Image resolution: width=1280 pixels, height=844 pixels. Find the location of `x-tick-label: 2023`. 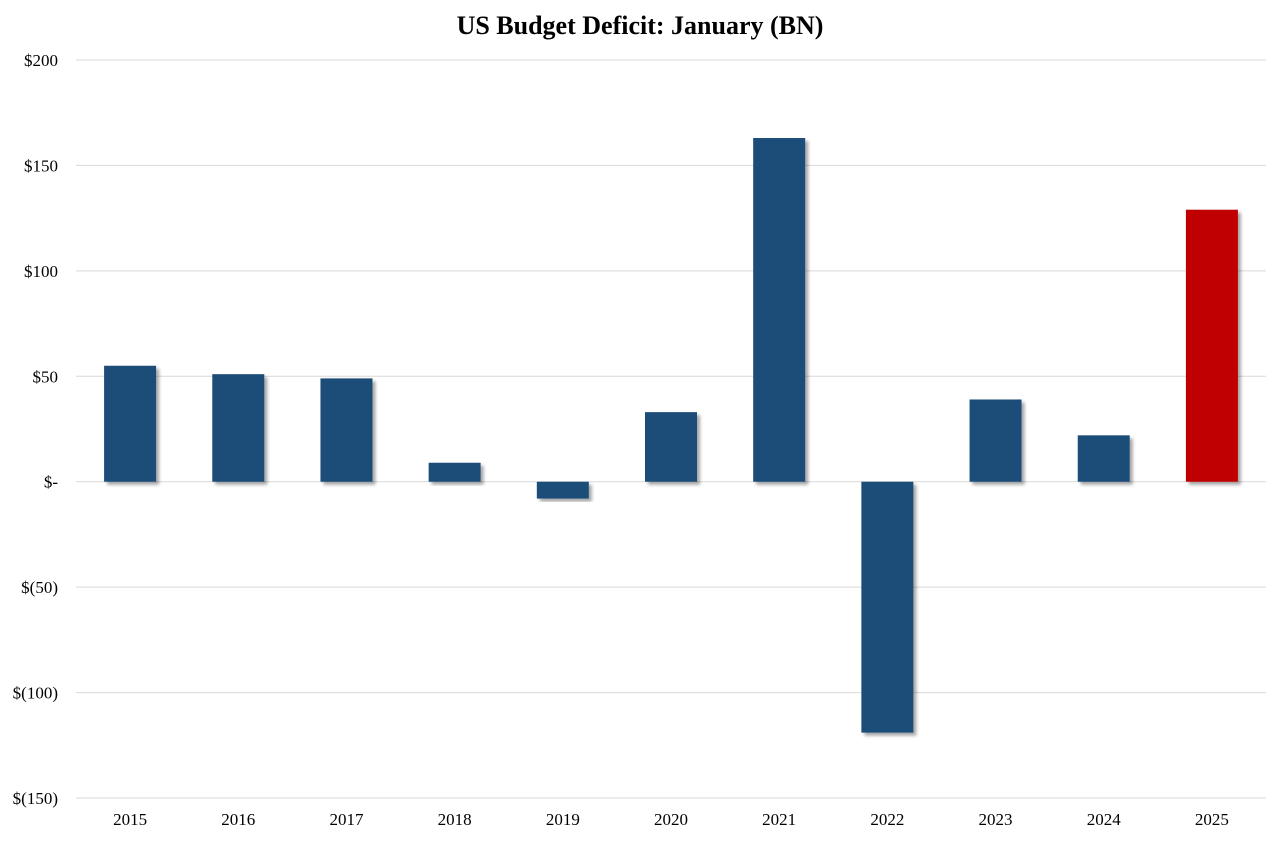

x-tick-label: 2023 is located at coordinates (996, 819).